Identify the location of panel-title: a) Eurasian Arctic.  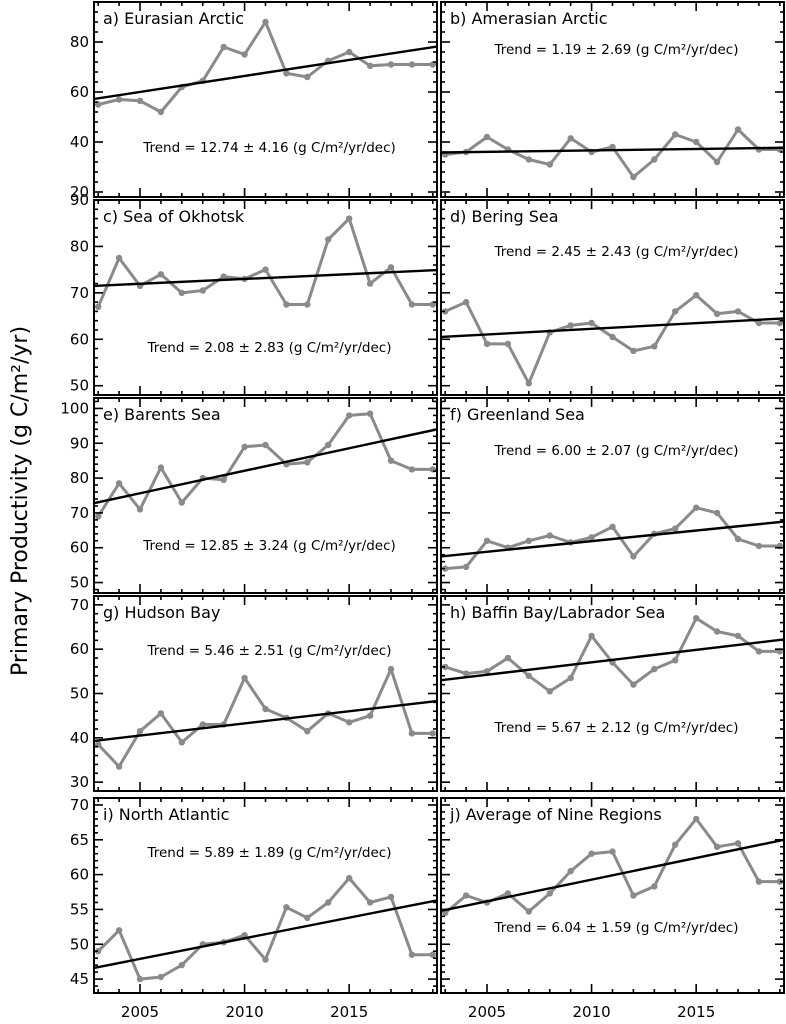
(173, 18).